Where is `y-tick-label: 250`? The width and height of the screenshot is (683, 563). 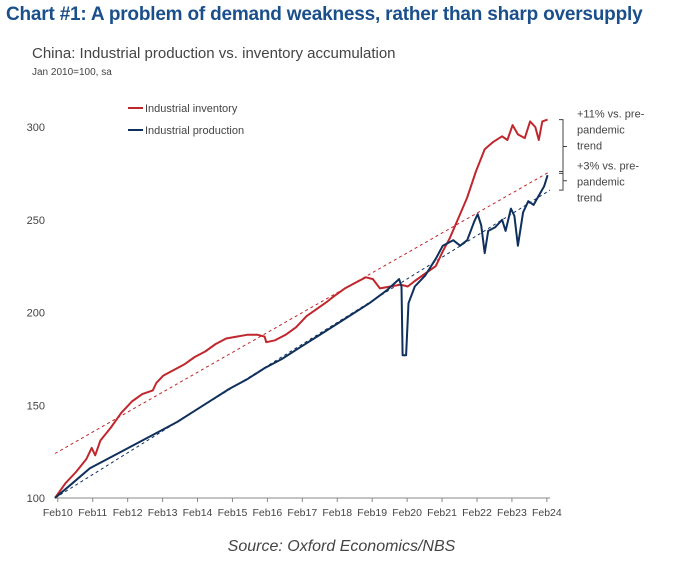 y-tick-label: 250 is located at coordinates (36, 221).